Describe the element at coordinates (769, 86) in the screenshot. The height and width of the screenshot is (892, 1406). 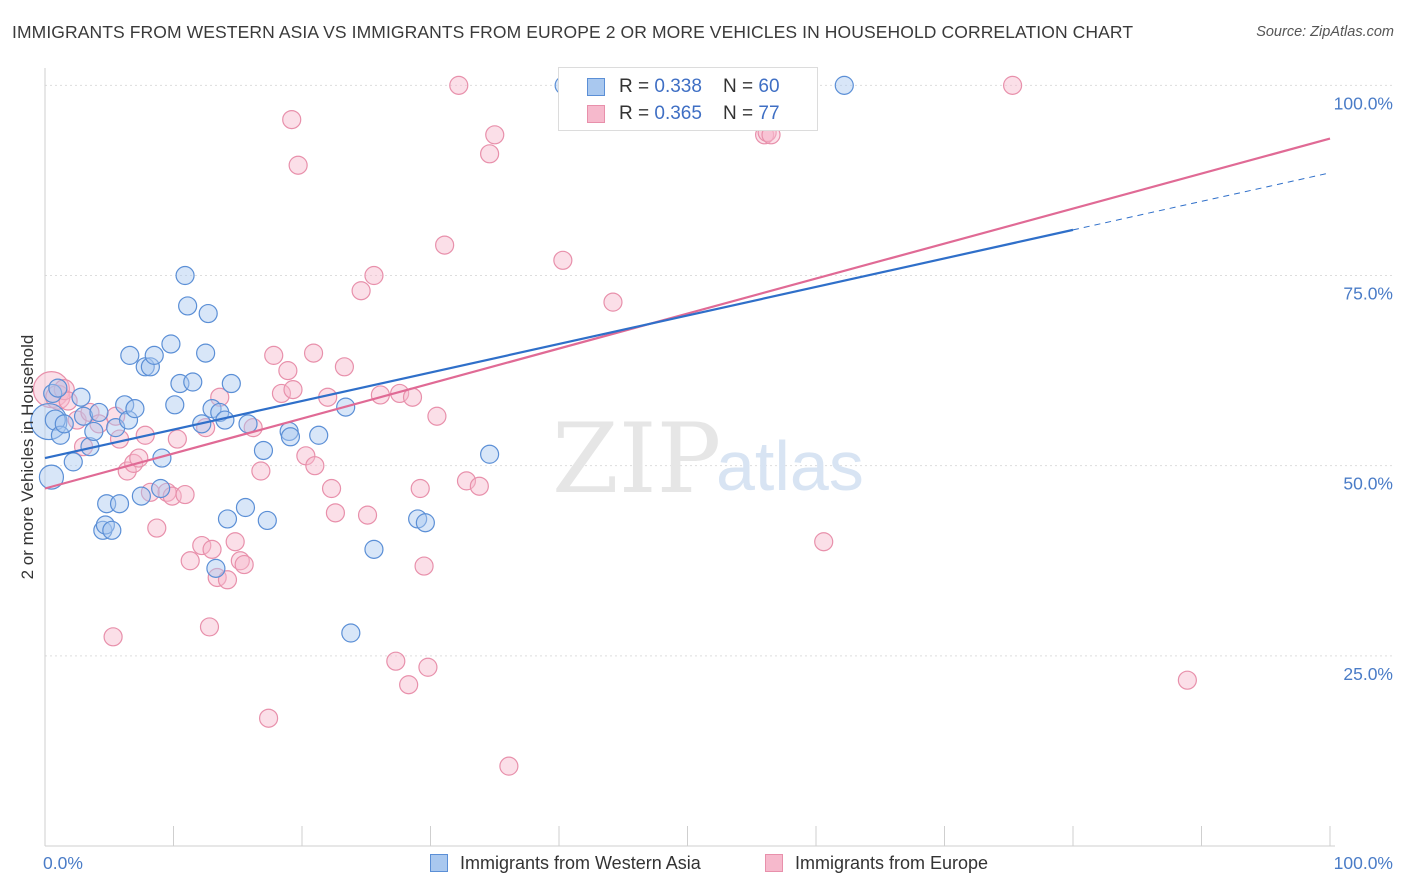
I see `legend-n-value: 60` at that location.